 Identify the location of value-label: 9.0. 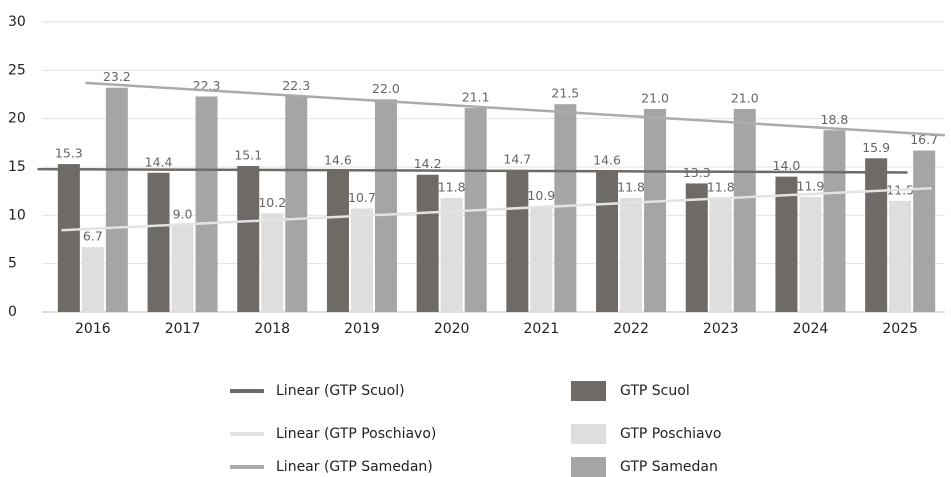
(183, 214).